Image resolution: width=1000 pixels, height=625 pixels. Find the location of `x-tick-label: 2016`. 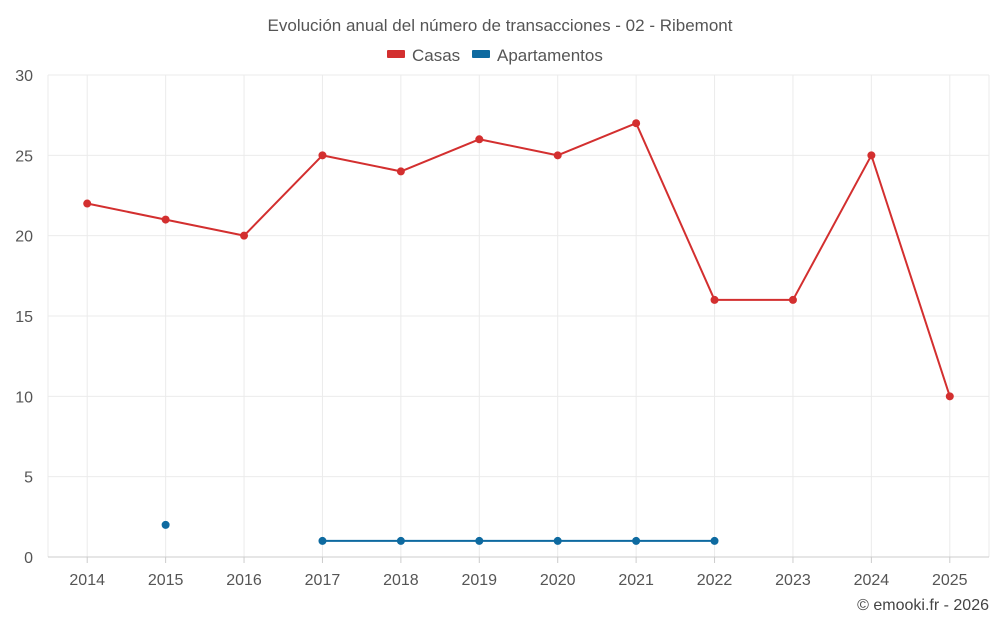

x-tick-label: 2016 is located at coordinates (244, 580).